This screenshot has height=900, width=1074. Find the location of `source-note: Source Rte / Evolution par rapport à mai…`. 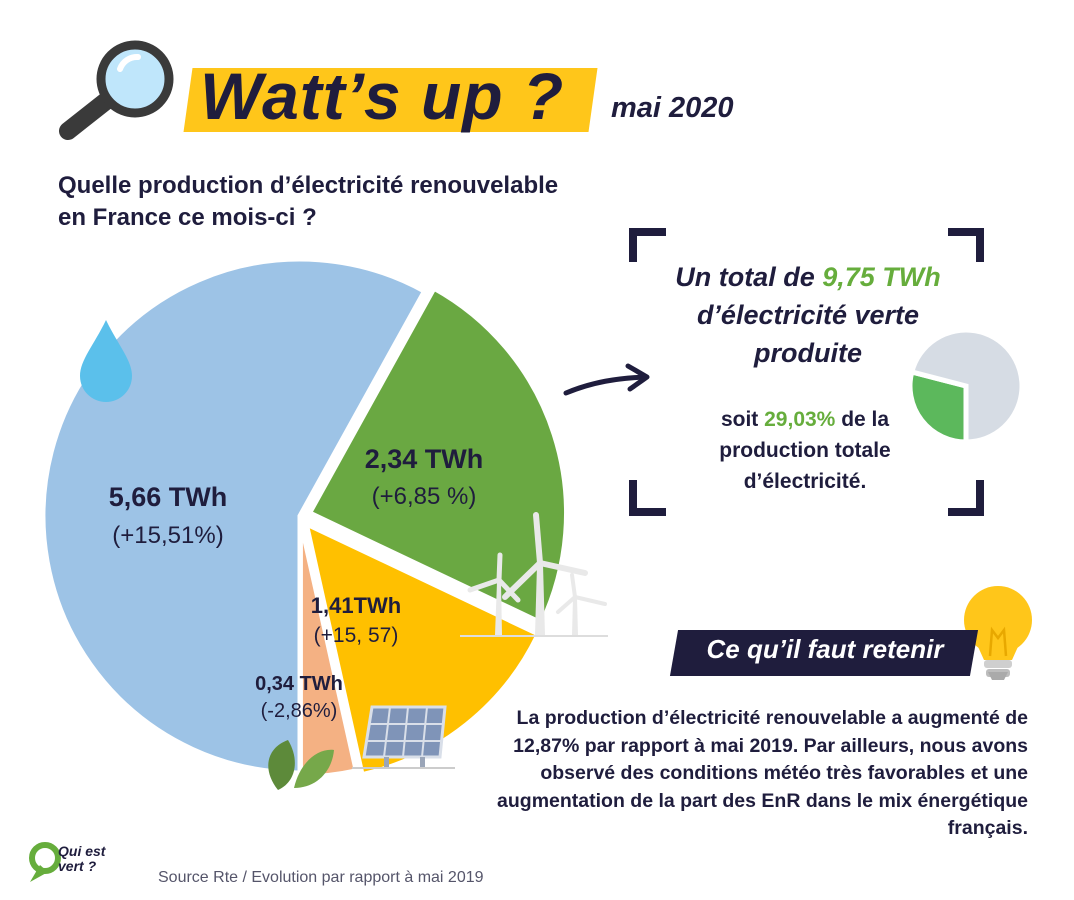

source-note: Source Rte / Evolution par rapport à mai… is located at coordinates (321, 877).